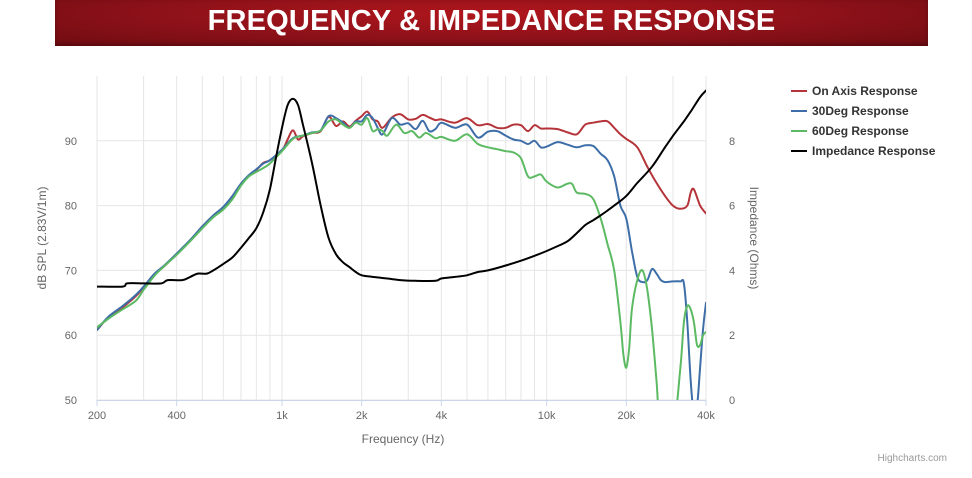  I want to click on x-axis-title: Frequency (Hz), so click(403, 439).